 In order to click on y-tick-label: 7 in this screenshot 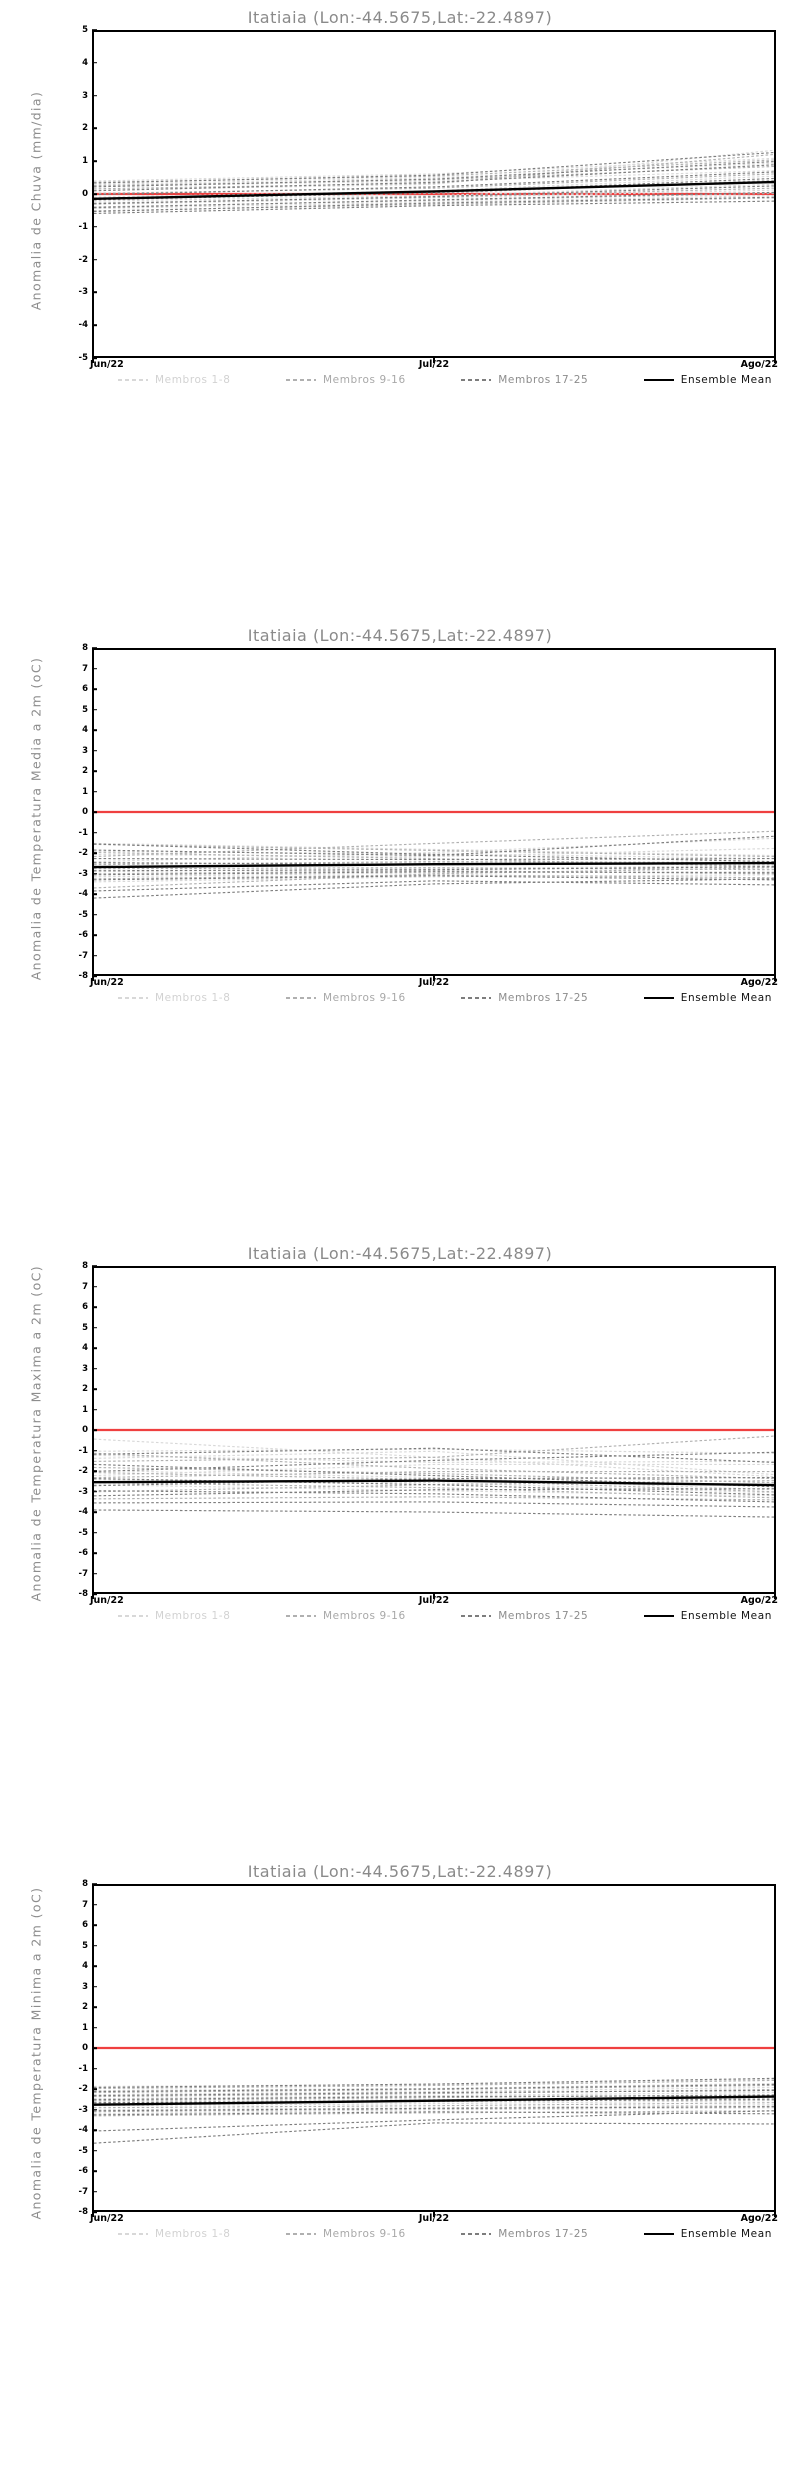, I will do `click(85, 668)`.